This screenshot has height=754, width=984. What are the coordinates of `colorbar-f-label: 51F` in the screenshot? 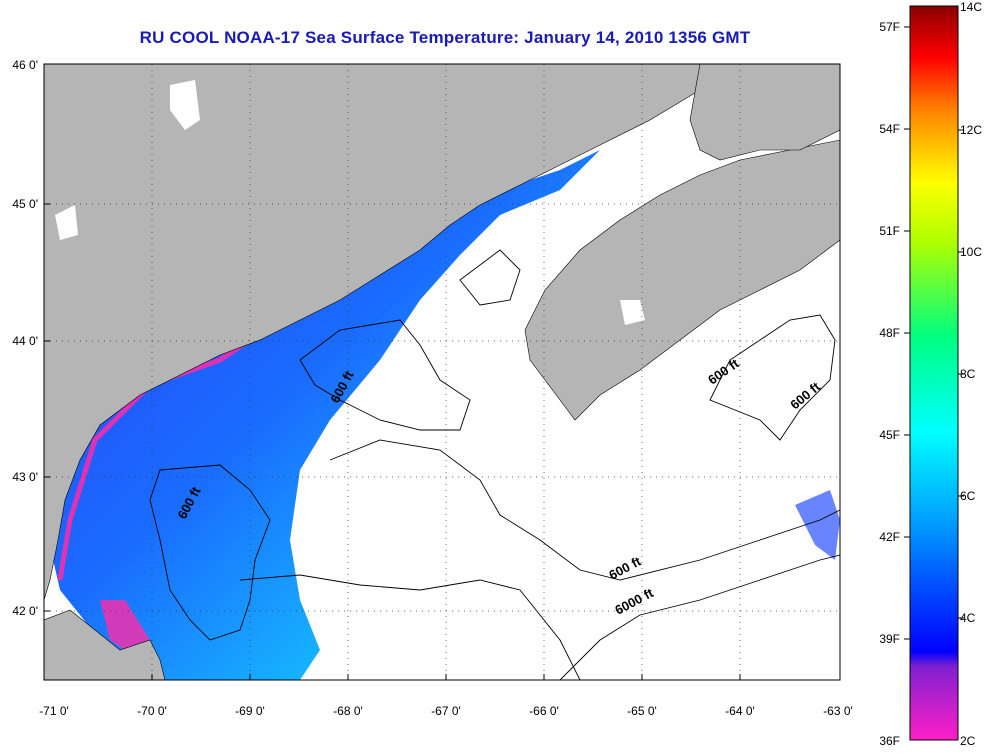 It's located at (889, 231).